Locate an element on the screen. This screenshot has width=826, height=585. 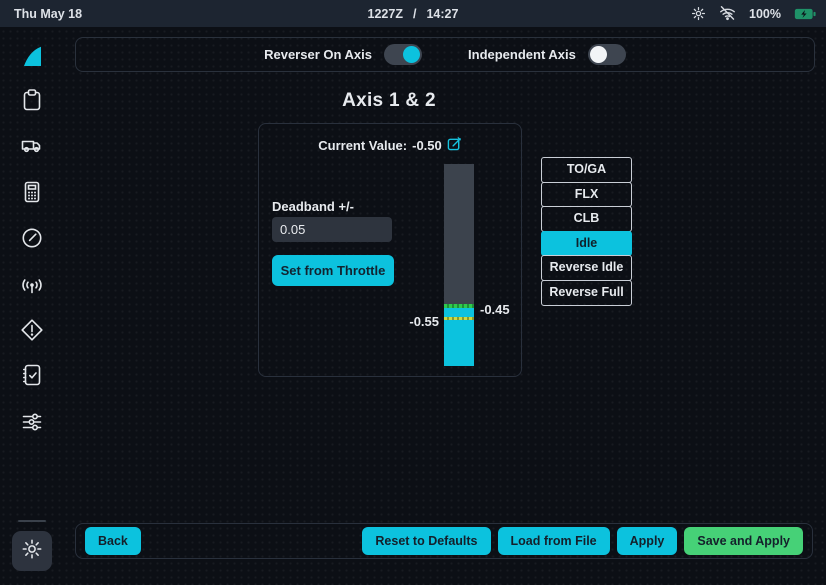
clipboard-icon is located at coordinates (32, 100).